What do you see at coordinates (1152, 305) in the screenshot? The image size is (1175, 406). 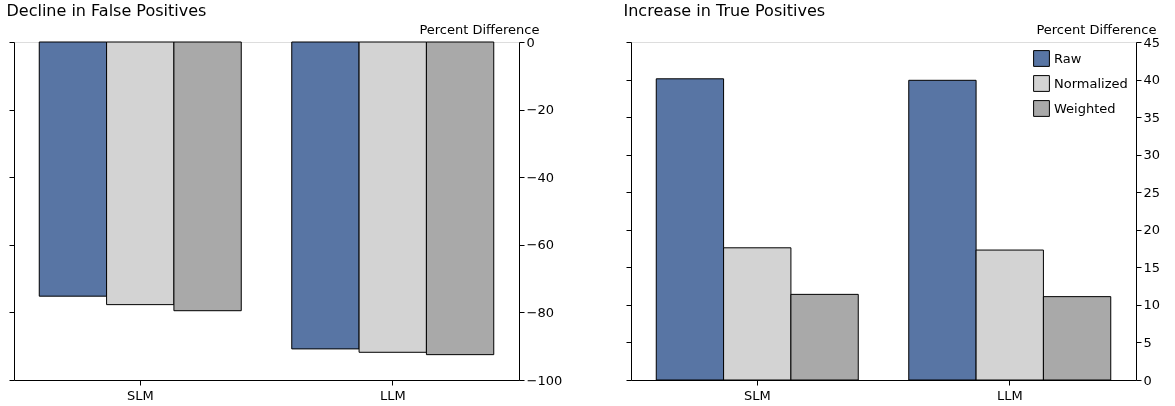 I see `y-tick-label: 10` at bounding box center [1152, 305].